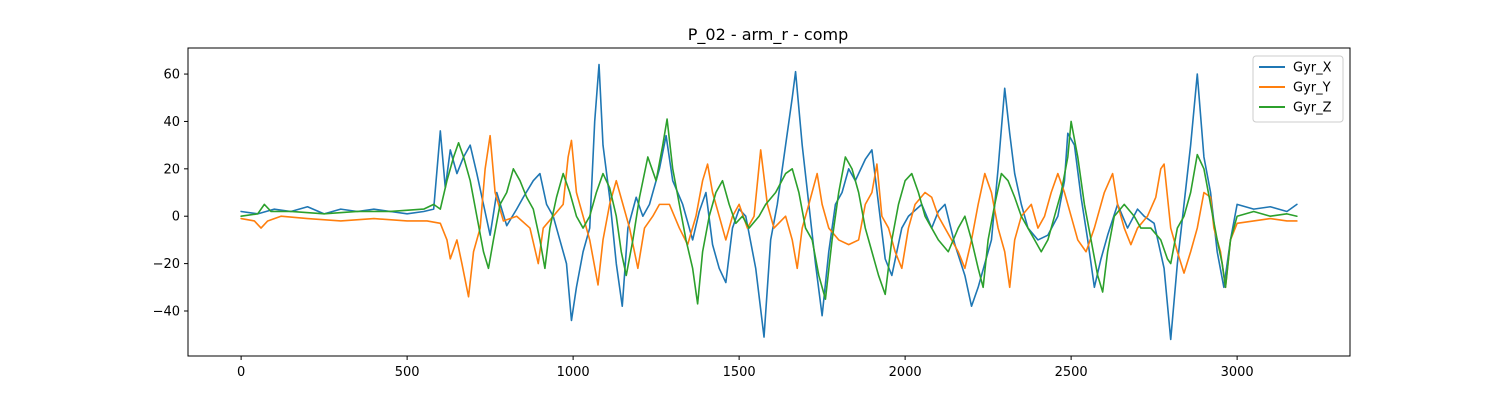 This screenshot has width=1500, height=400. What do you see at coordinates (241, 372) in the screenshot?
I see `x-tick-label: 0` at bounding box center [241, 372].